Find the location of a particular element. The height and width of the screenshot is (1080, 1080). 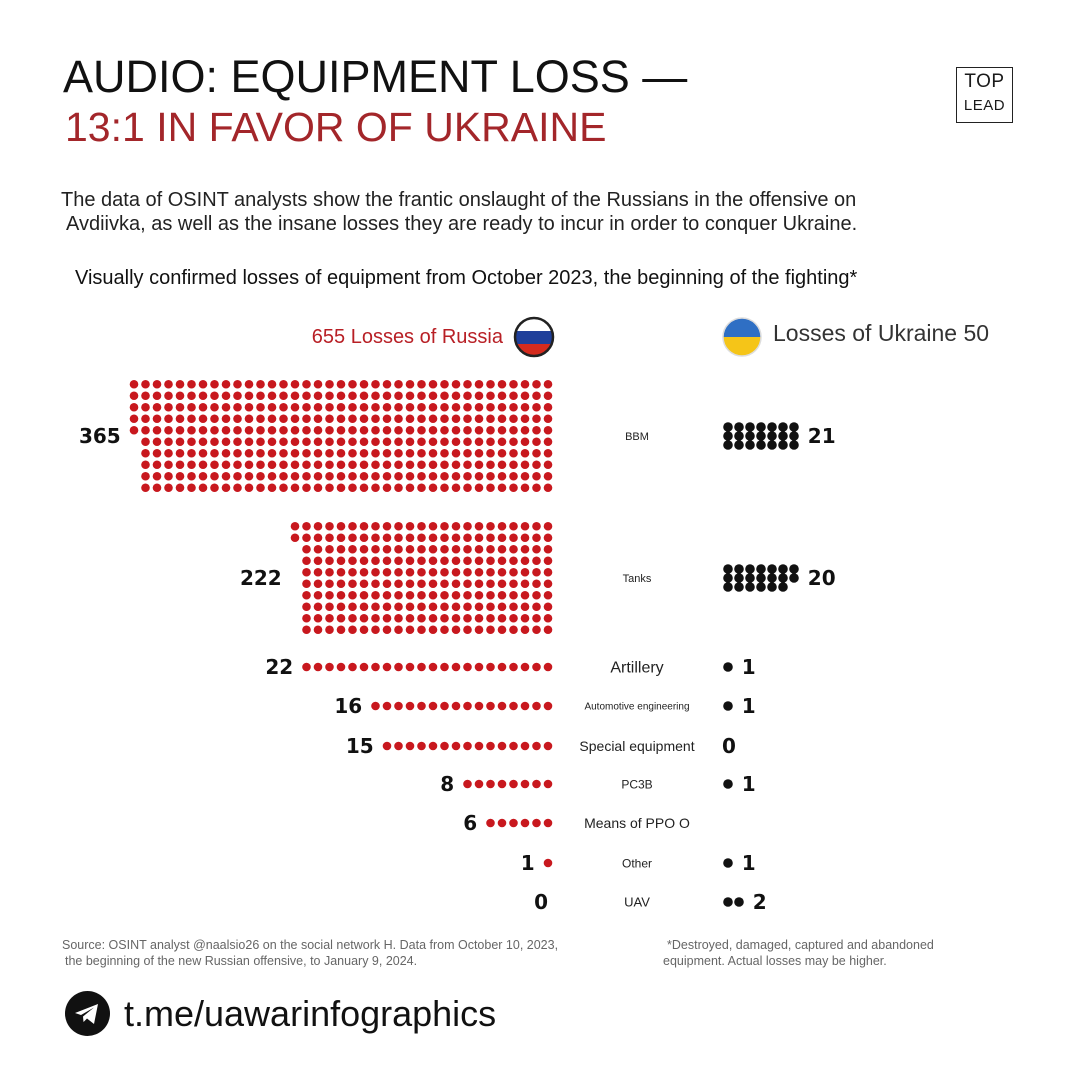

telegram-link: t.me/uawarinfographics is located at coordinates (310, 1013).